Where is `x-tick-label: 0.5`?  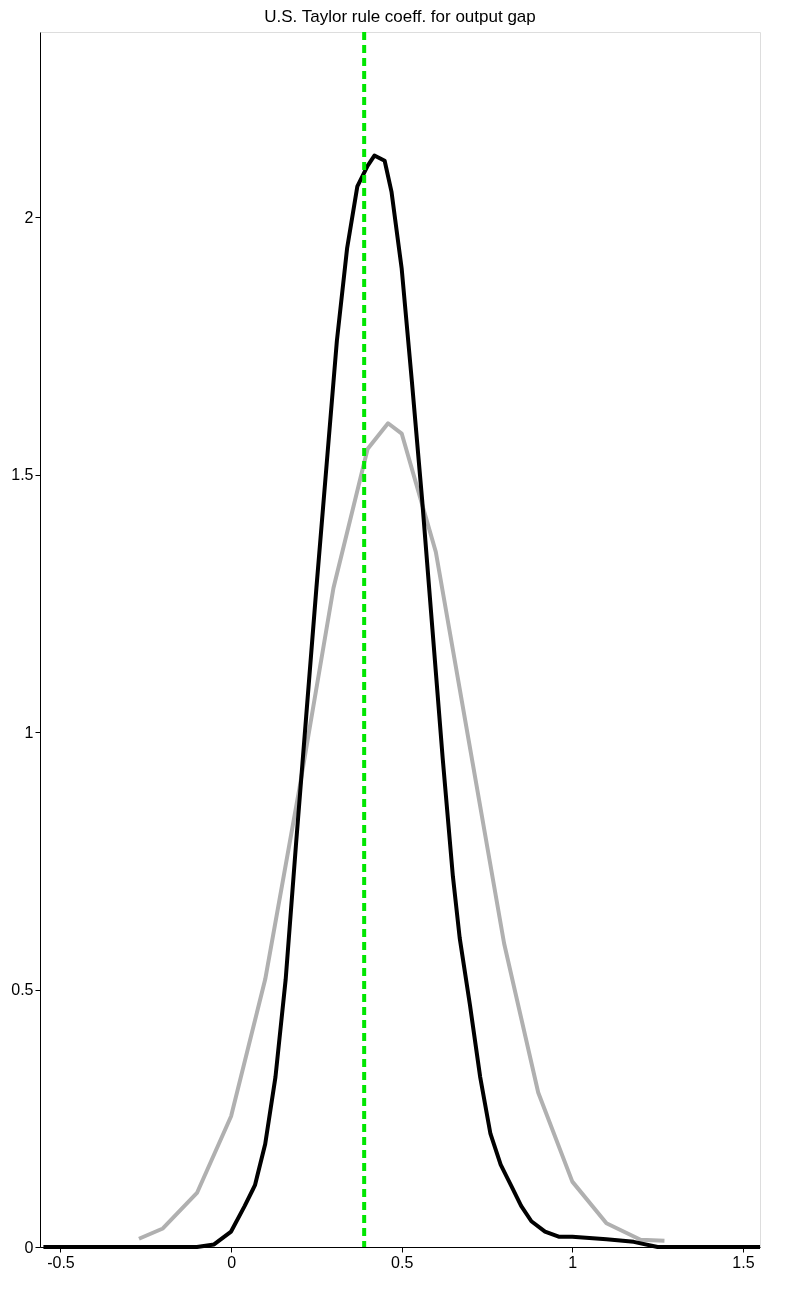 x-tick-label: 0.5 is located at coordinates (402, 1262).